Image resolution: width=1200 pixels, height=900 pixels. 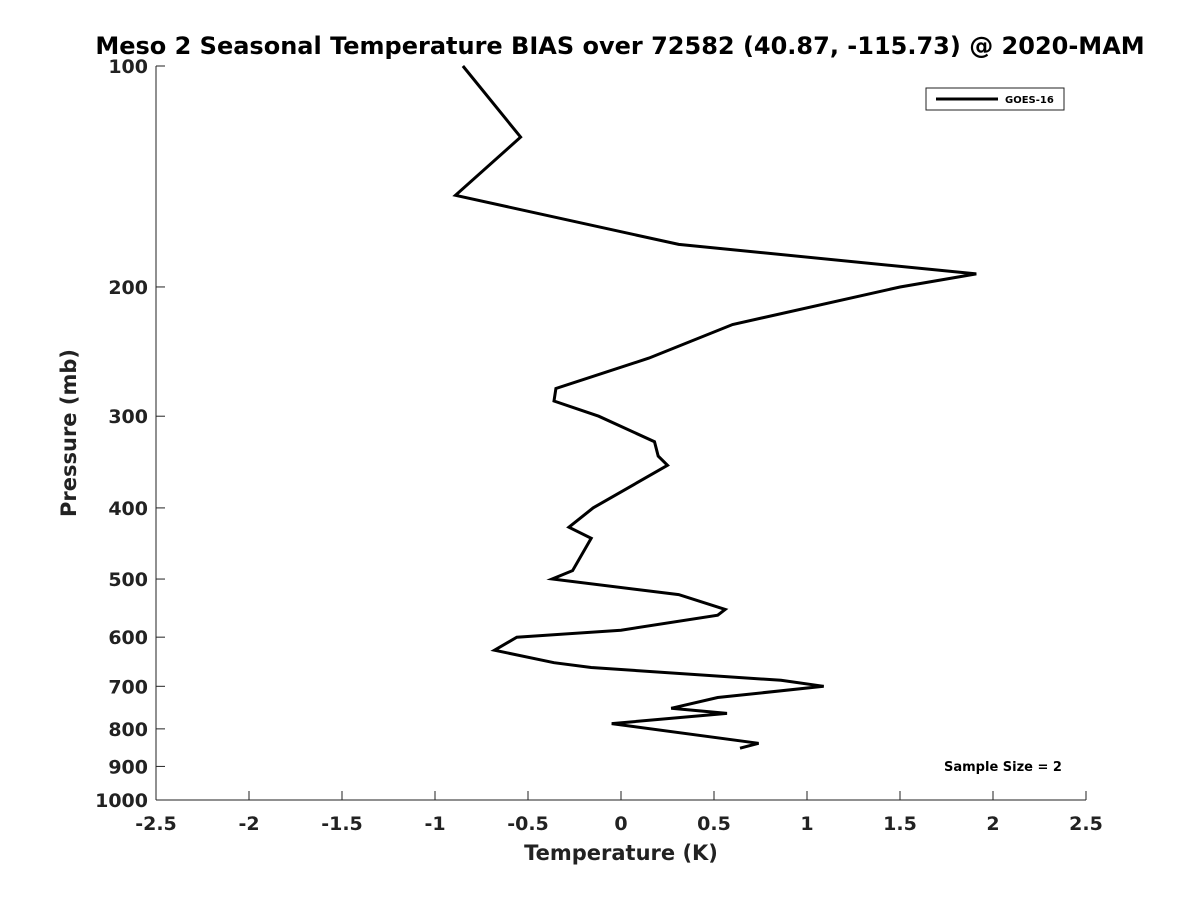 I want to click on x-tick-label: 2.5, so click(x=1086, y=824).